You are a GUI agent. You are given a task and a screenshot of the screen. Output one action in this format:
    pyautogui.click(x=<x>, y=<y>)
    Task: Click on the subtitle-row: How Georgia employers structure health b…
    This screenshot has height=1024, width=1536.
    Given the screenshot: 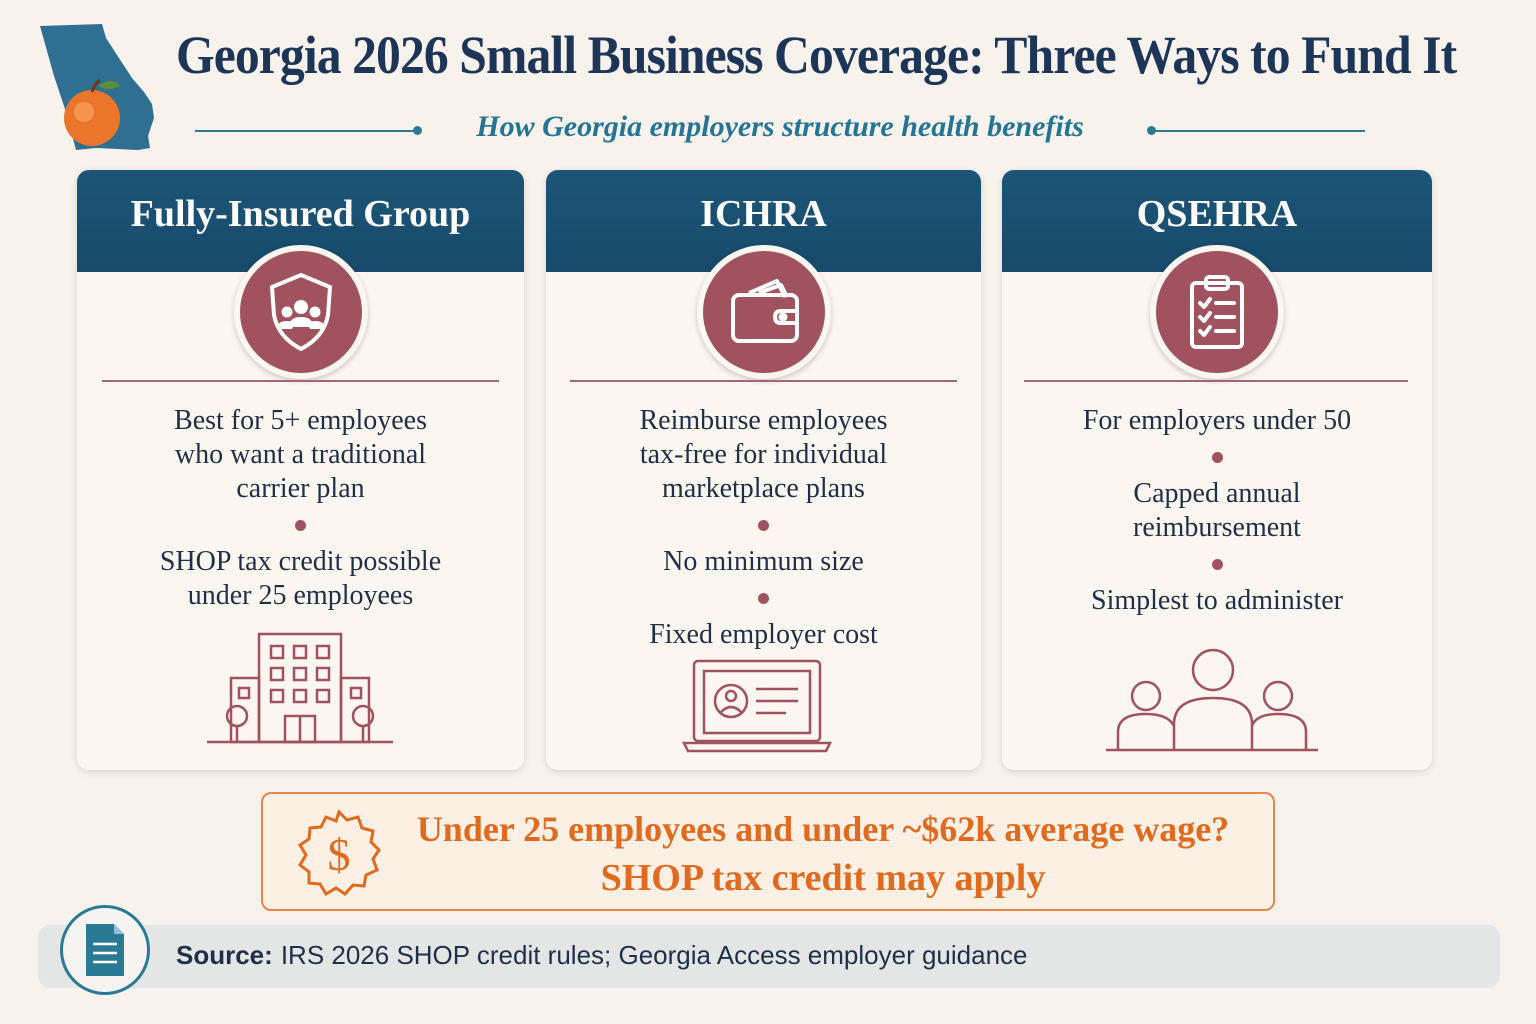 What is the action you would take?
    pyautogui.click(x=780, y=130)
    